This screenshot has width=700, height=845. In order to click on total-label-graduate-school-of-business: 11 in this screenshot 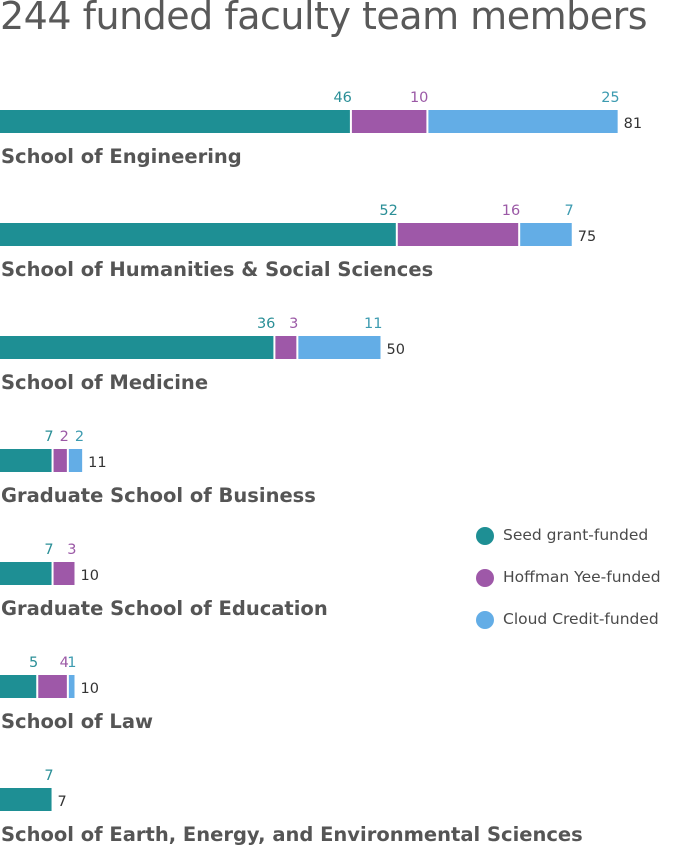, I will do `click(97, 463)`.